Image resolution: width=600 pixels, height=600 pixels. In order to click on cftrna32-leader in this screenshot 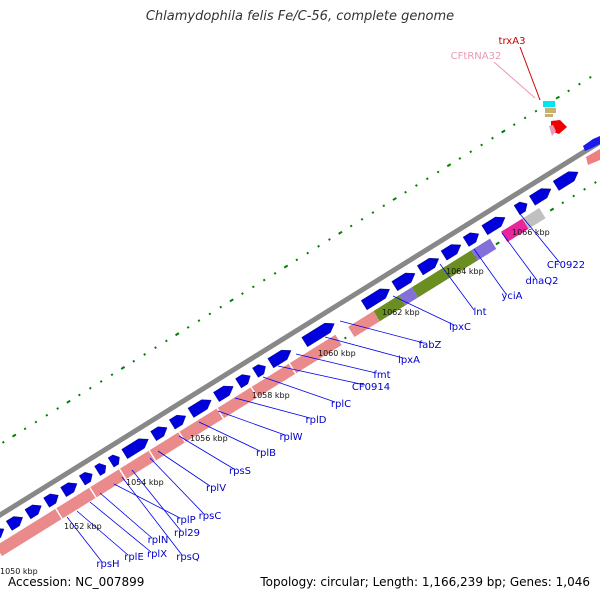, I will do `click(514, 80)`.